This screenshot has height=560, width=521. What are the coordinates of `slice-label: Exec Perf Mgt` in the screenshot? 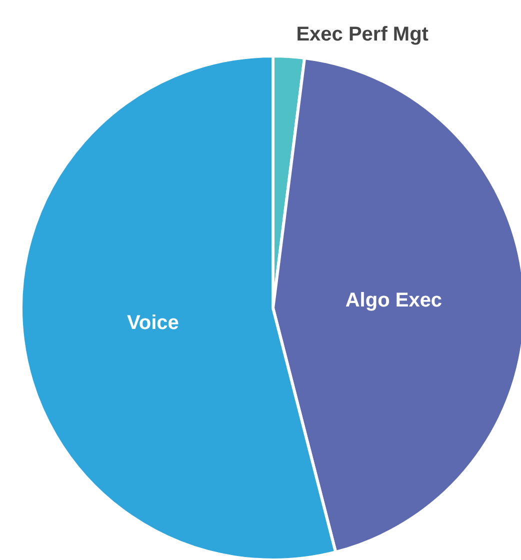 It's located at (362, 35).